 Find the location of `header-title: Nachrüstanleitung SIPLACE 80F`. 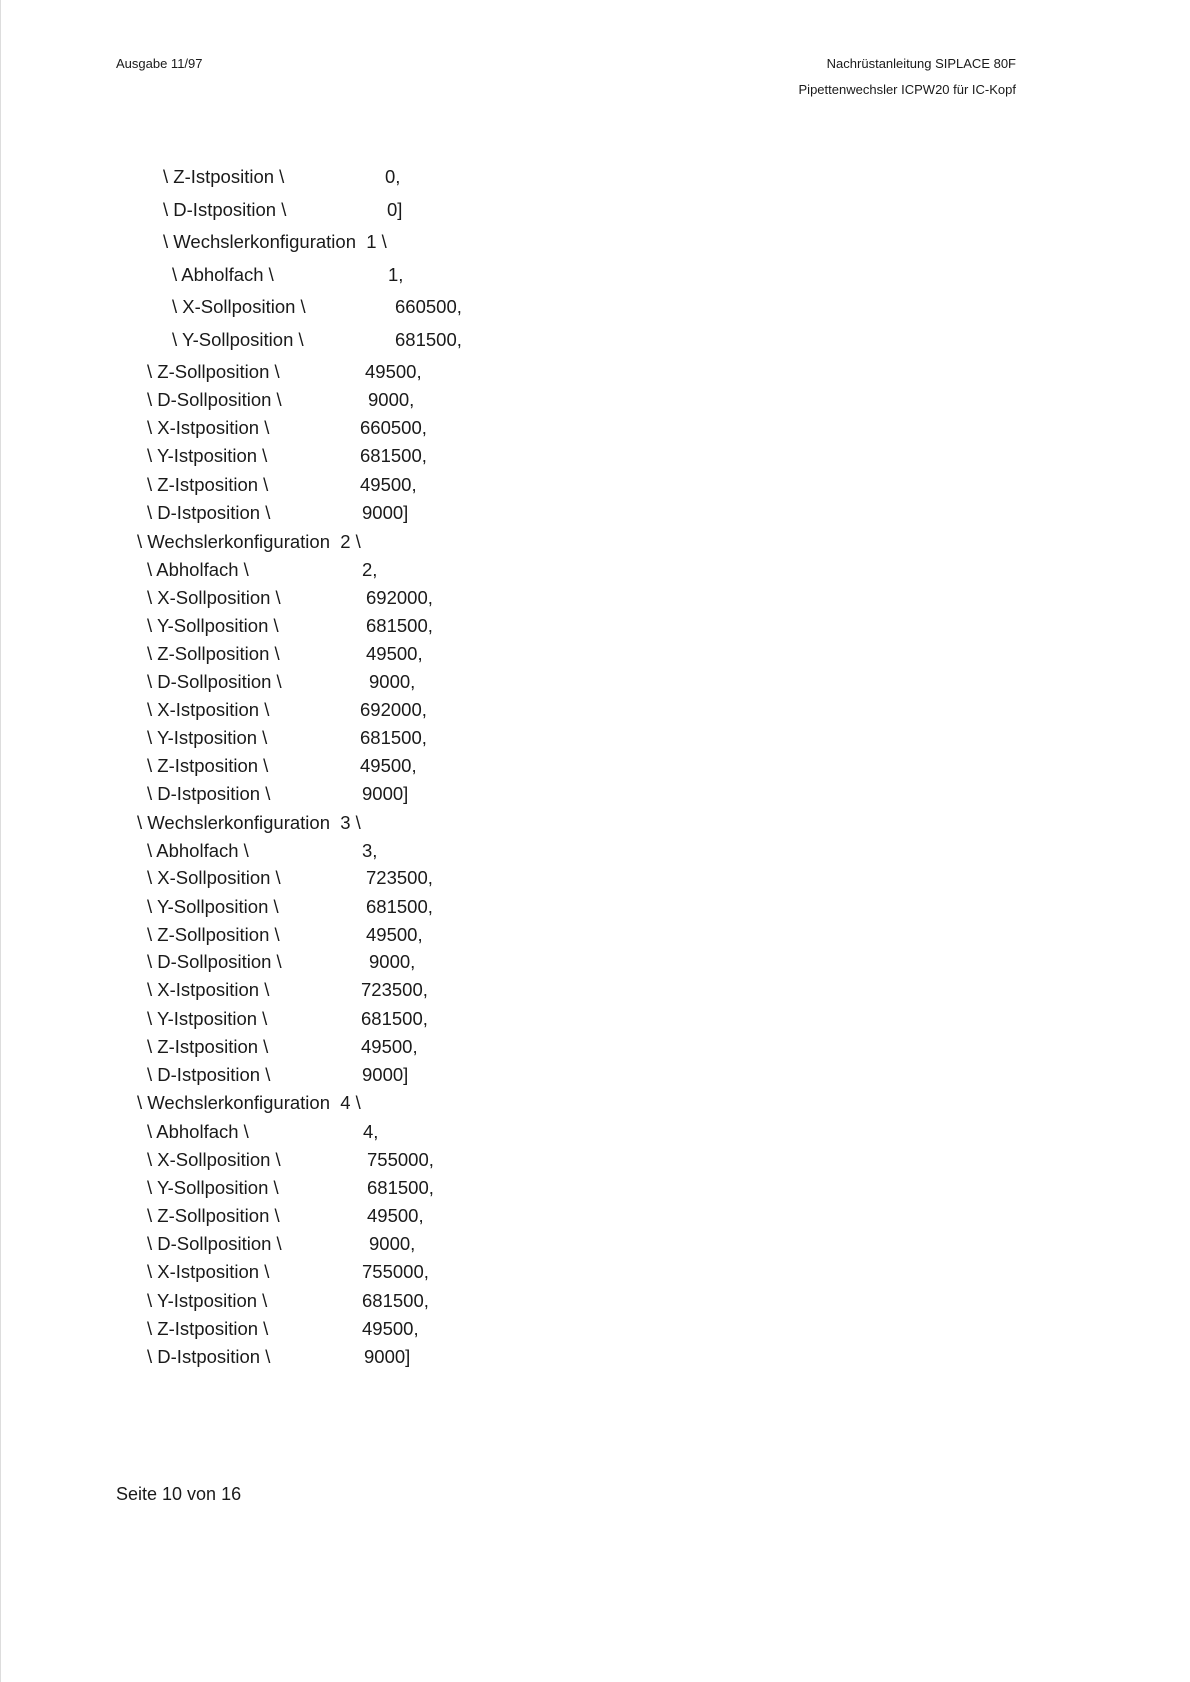

header-title: Nachrüstanleitung SIPLACE 80F is located at coordinates (921, 63).